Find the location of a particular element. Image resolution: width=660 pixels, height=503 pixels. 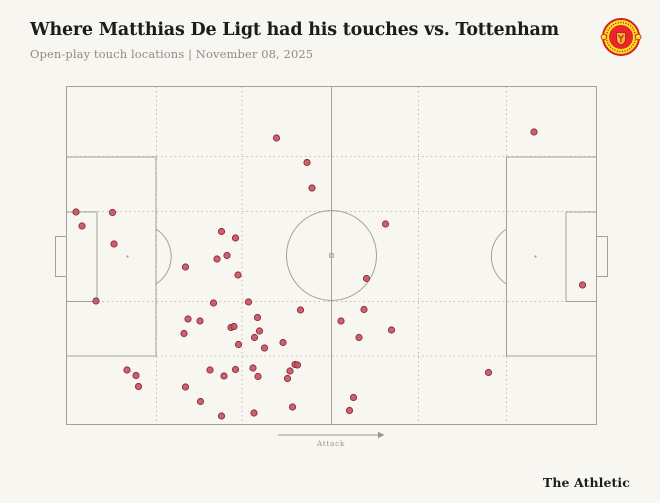

center-mark is located at coordinates (331, 255).